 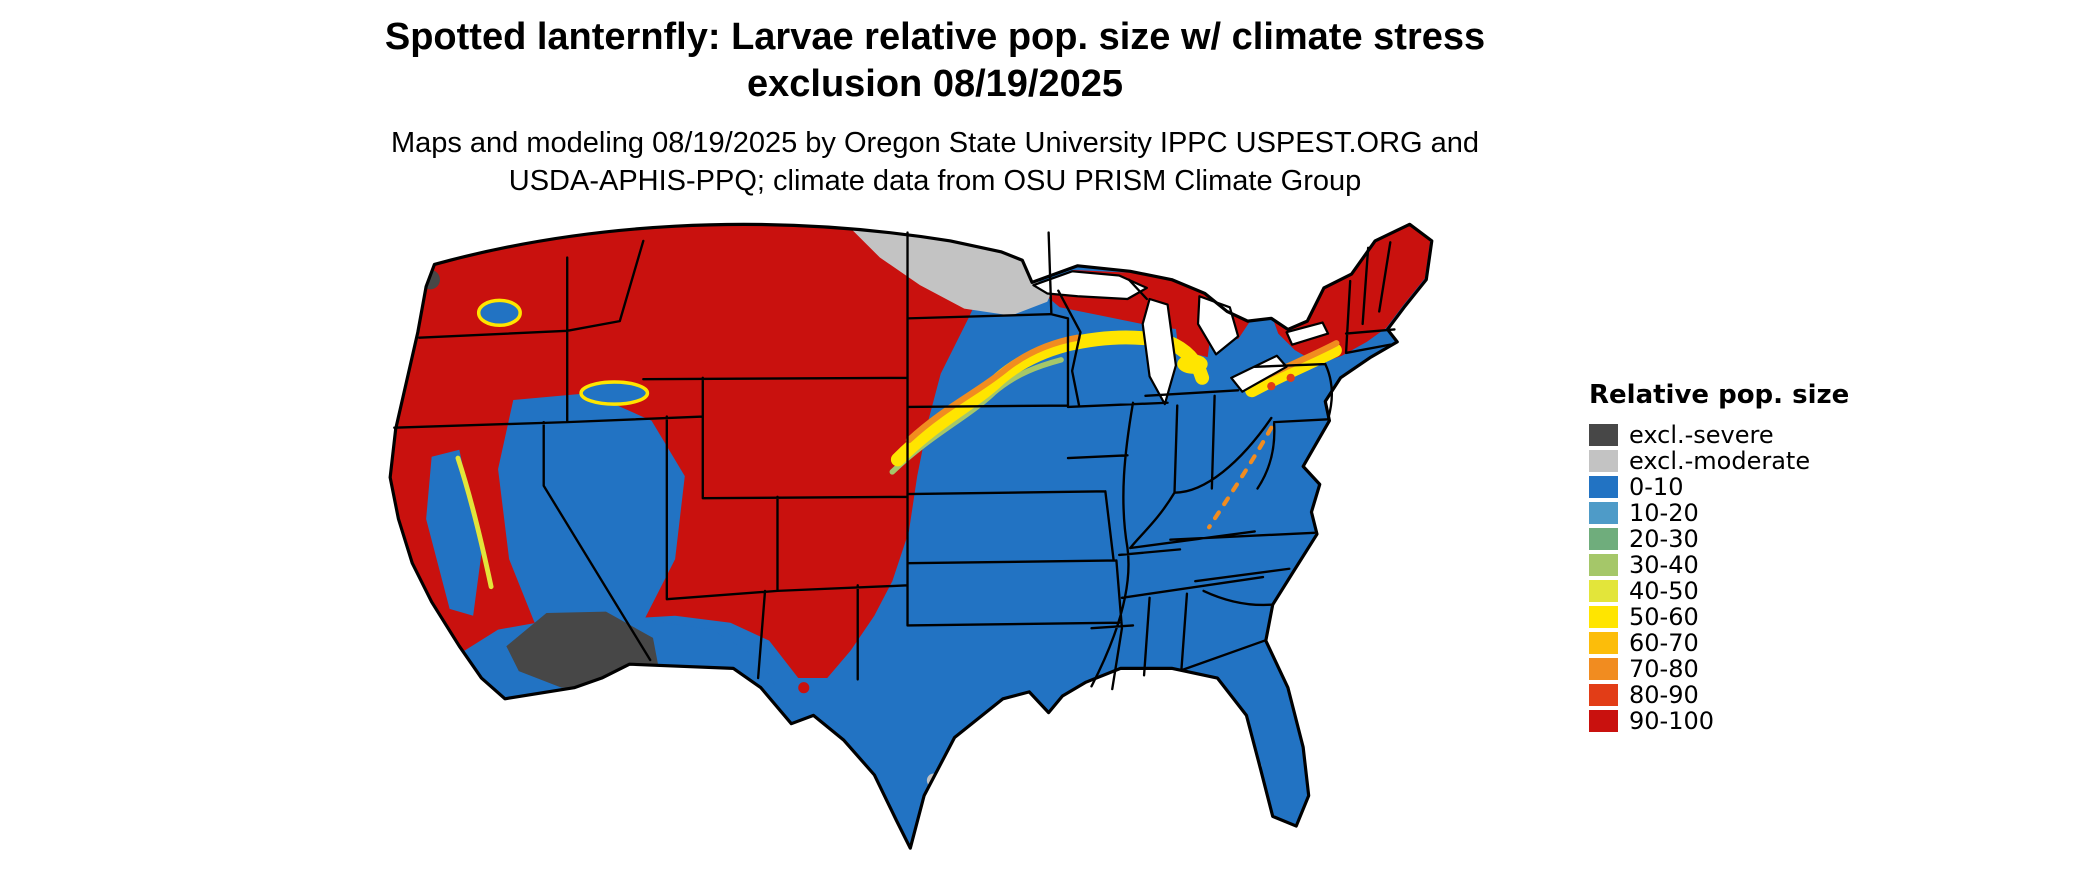 What do you see at coordinates (1664, 669) in the screenshot?
I see `legend-item-label: 70-80` at bounding box center [1664, 669].